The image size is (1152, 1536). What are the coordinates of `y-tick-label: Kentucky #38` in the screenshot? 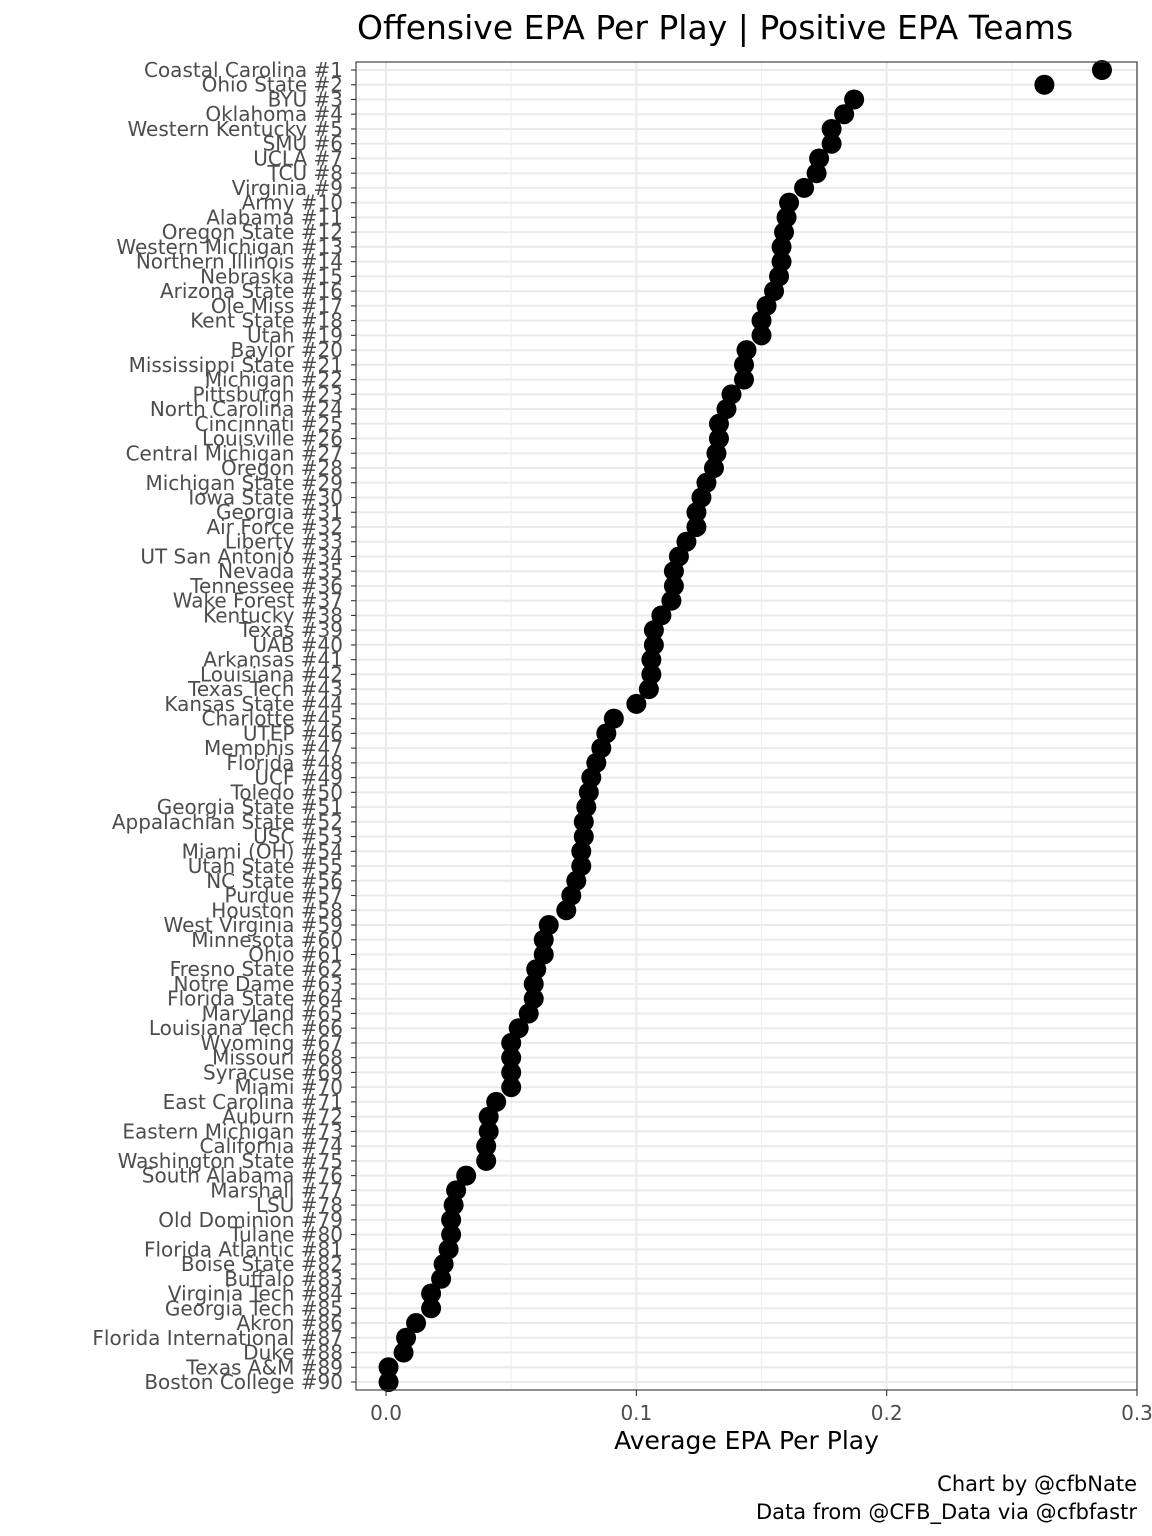 It's located at (273, 615).